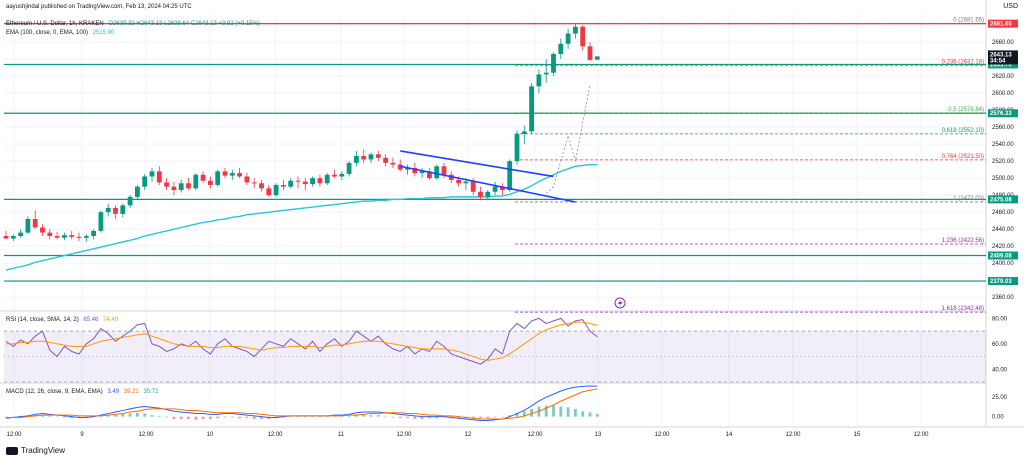  Describe the element at coordinates (275, 435) in the screenshot. I see `time-tick-4: 12:00` at that location.